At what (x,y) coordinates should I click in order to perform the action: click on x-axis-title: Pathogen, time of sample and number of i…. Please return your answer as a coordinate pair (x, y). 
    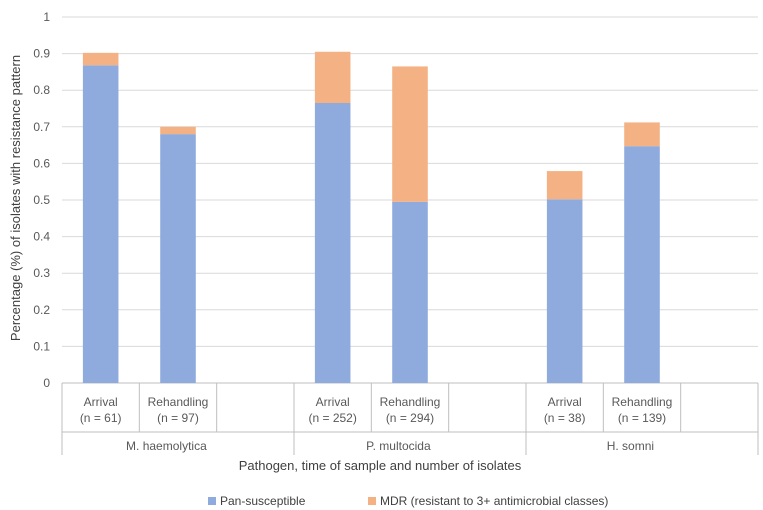
    Looking at the image, I should click on (380, 465).